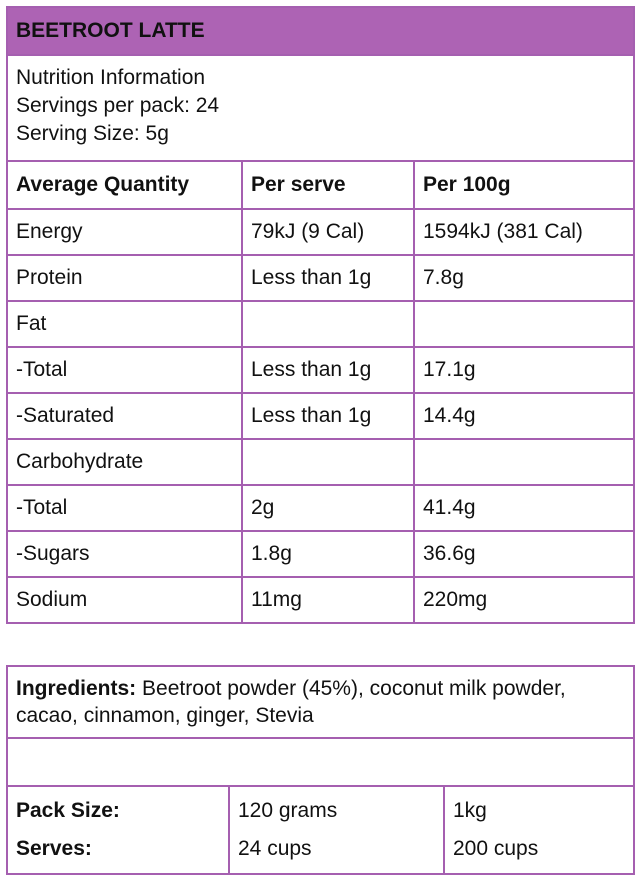  I want to click on column-header-per-serve: Per serve, so click(328, 185).